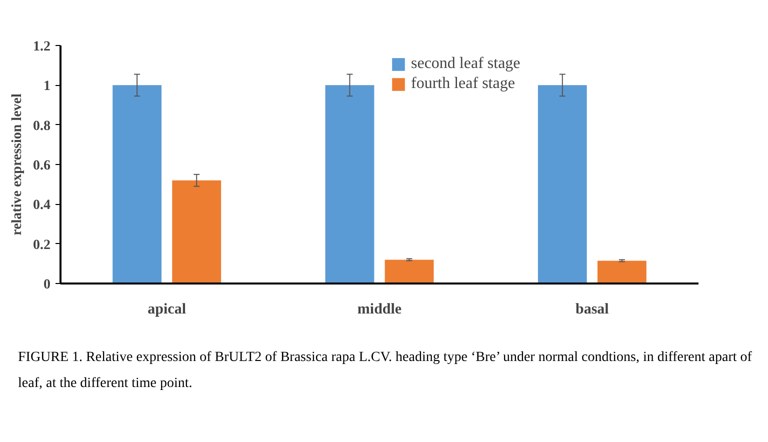  Describe the element at coordinates (41, 47) in the screenshot. I see `y-tick-label: 1.2` at that location.